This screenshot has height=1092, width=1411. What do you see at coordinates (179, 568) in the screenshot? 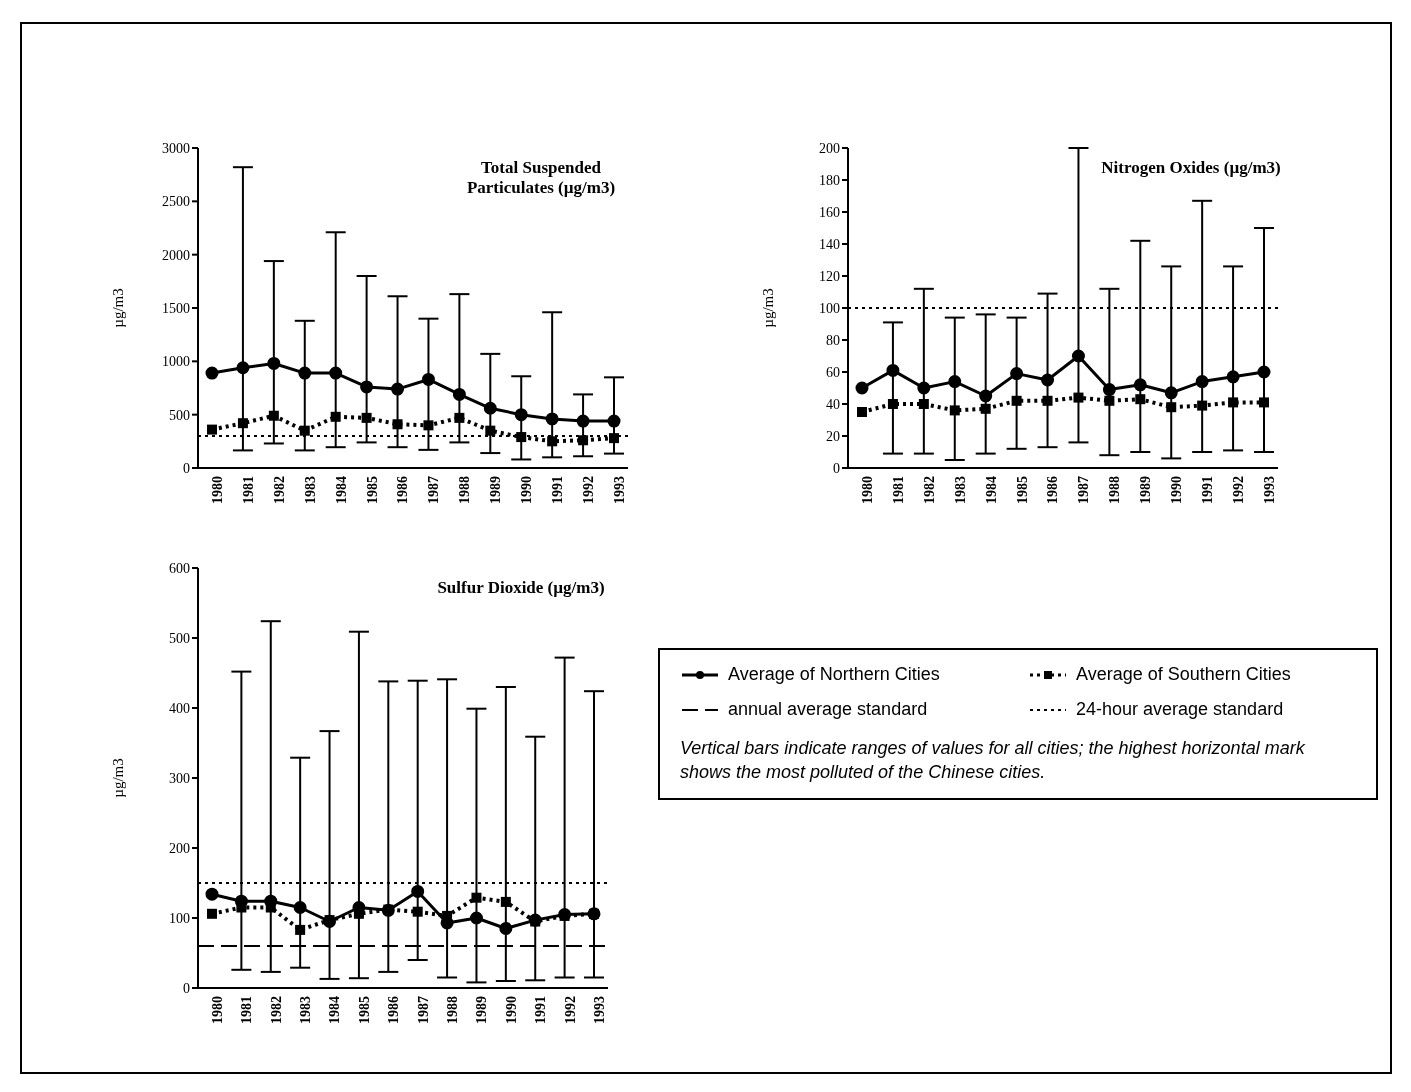
I see `y-tick-label: 600` at bounding box center [179, 568].